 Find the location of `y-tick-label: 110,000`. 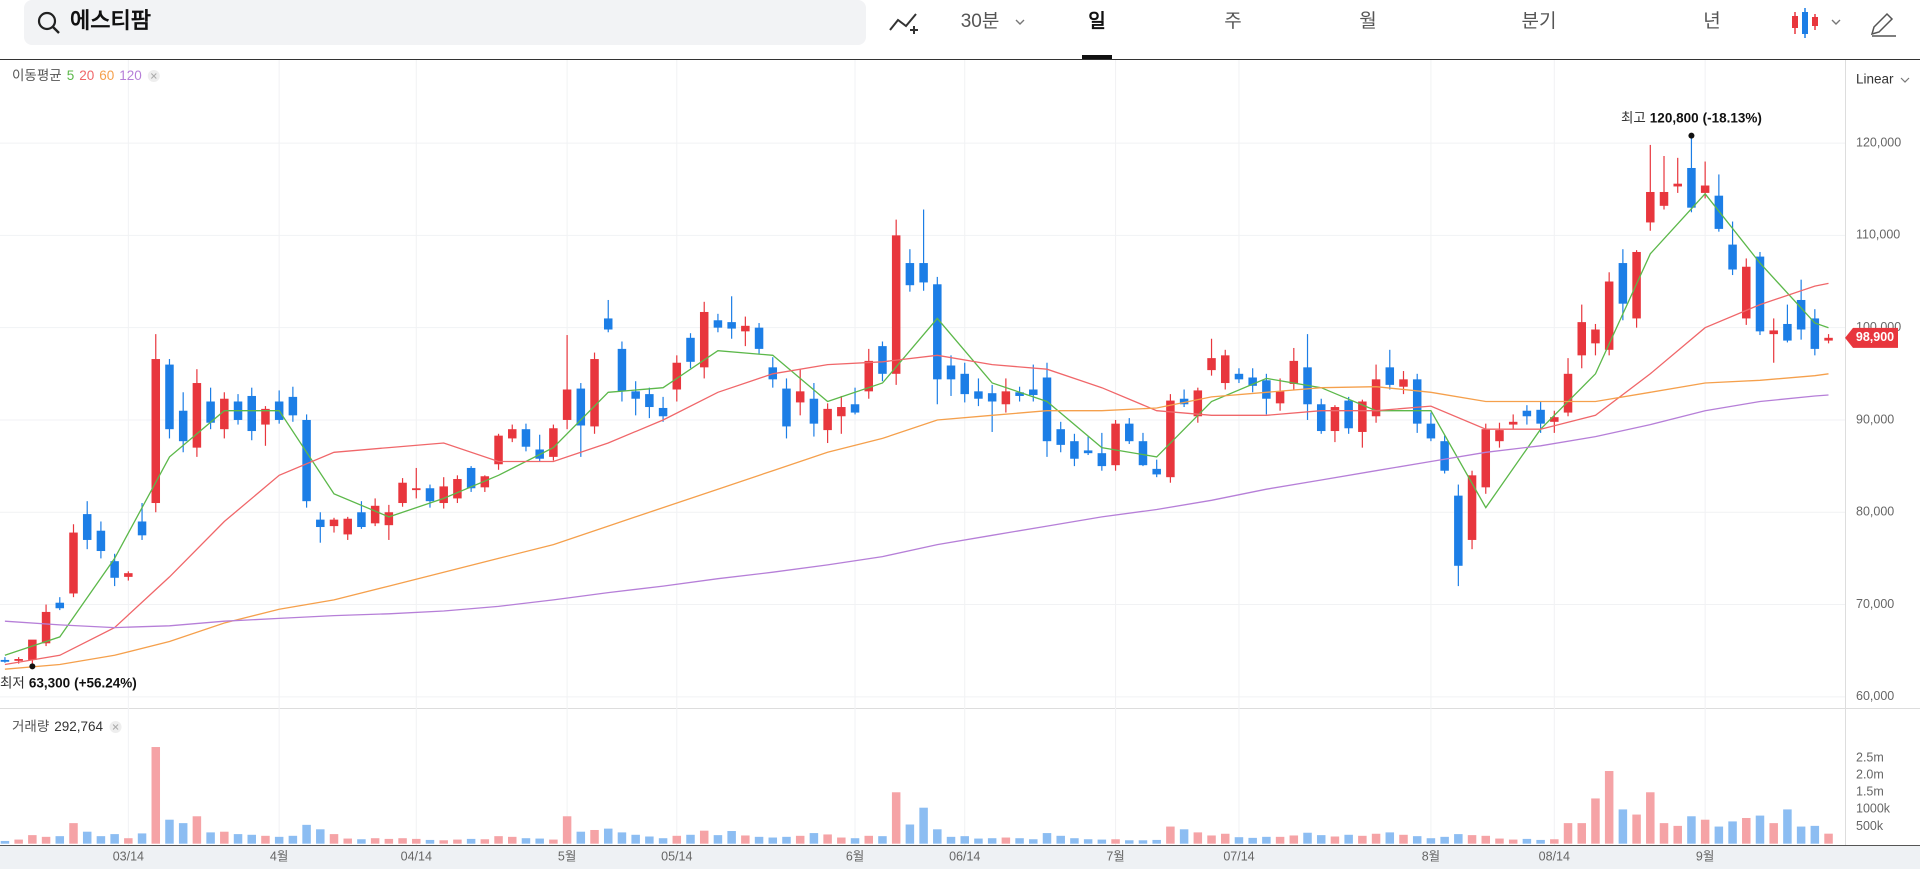

y-tick-label: 110,000 is located at coordinates (1878, 235).